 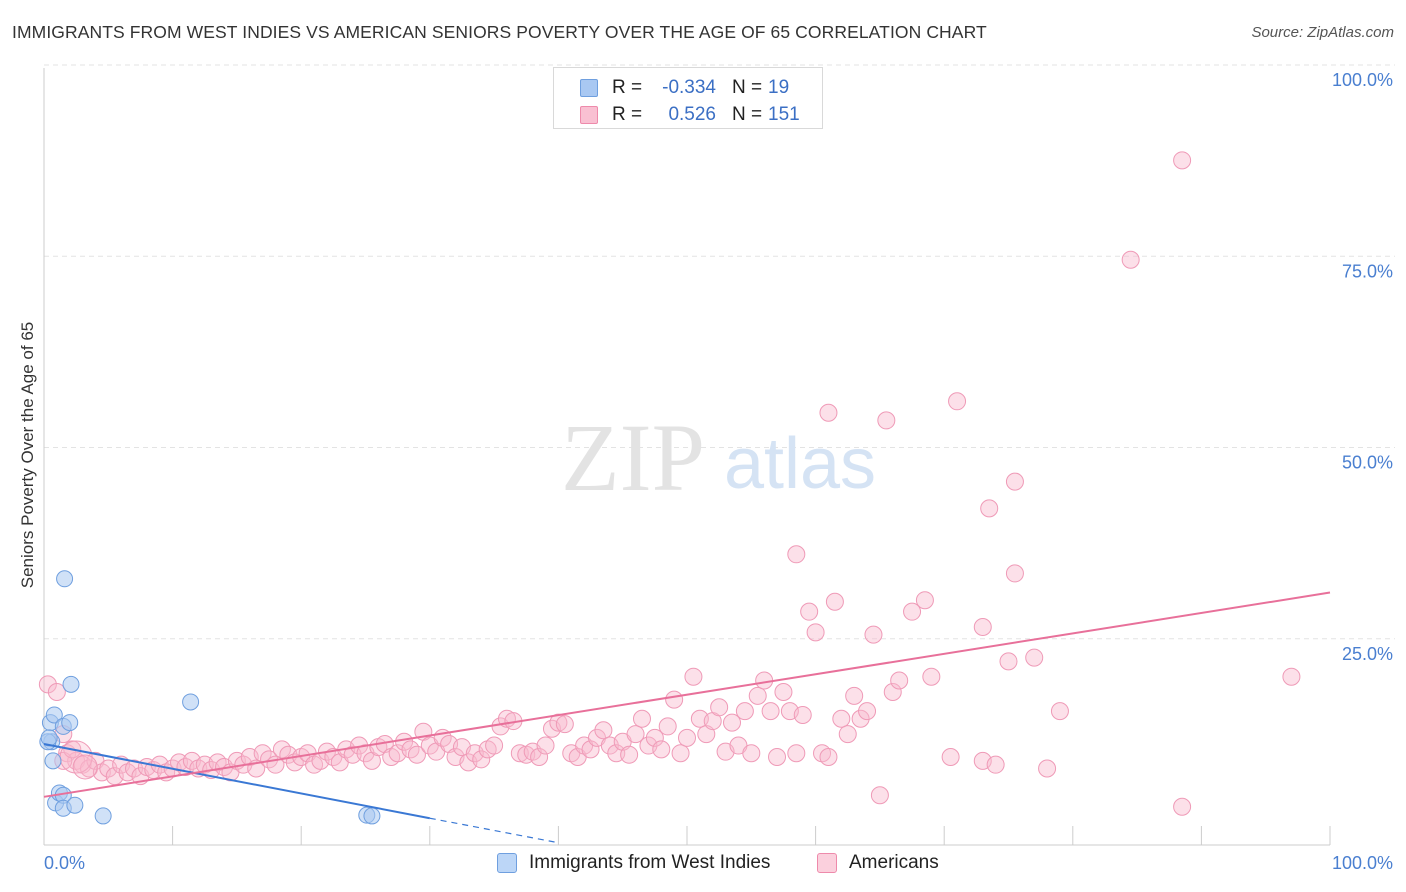 I want to click on trend-line-west-indies-extension, so click(x=494, y=830).